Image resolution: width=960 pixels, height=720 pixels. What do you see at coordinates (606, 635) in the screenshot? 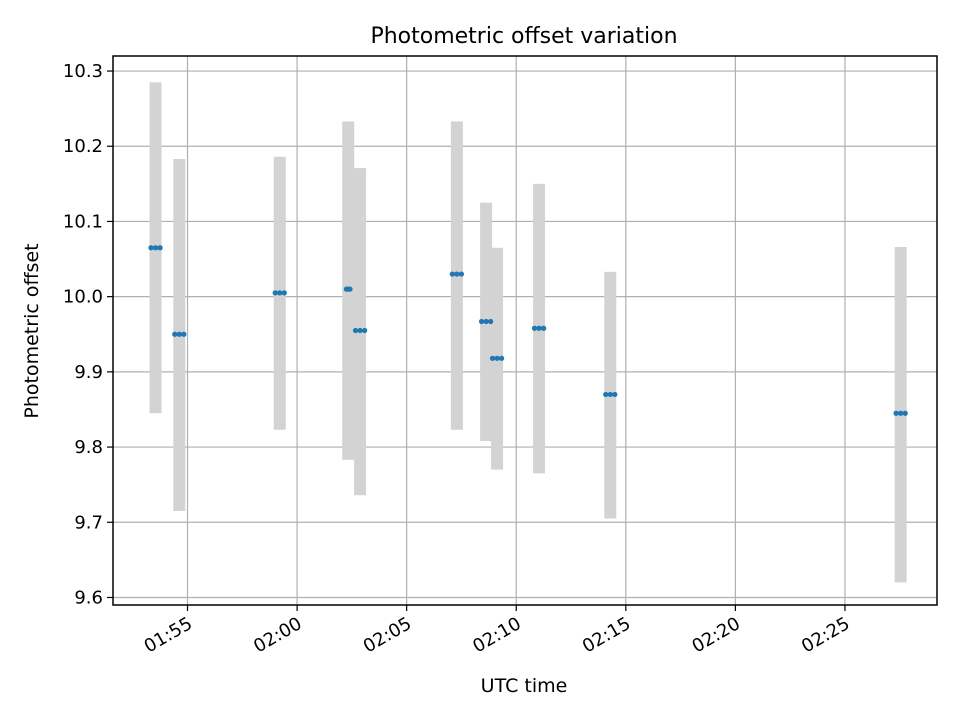
I see `x-tick-label: 02:15` at bounding box center [606, 635].